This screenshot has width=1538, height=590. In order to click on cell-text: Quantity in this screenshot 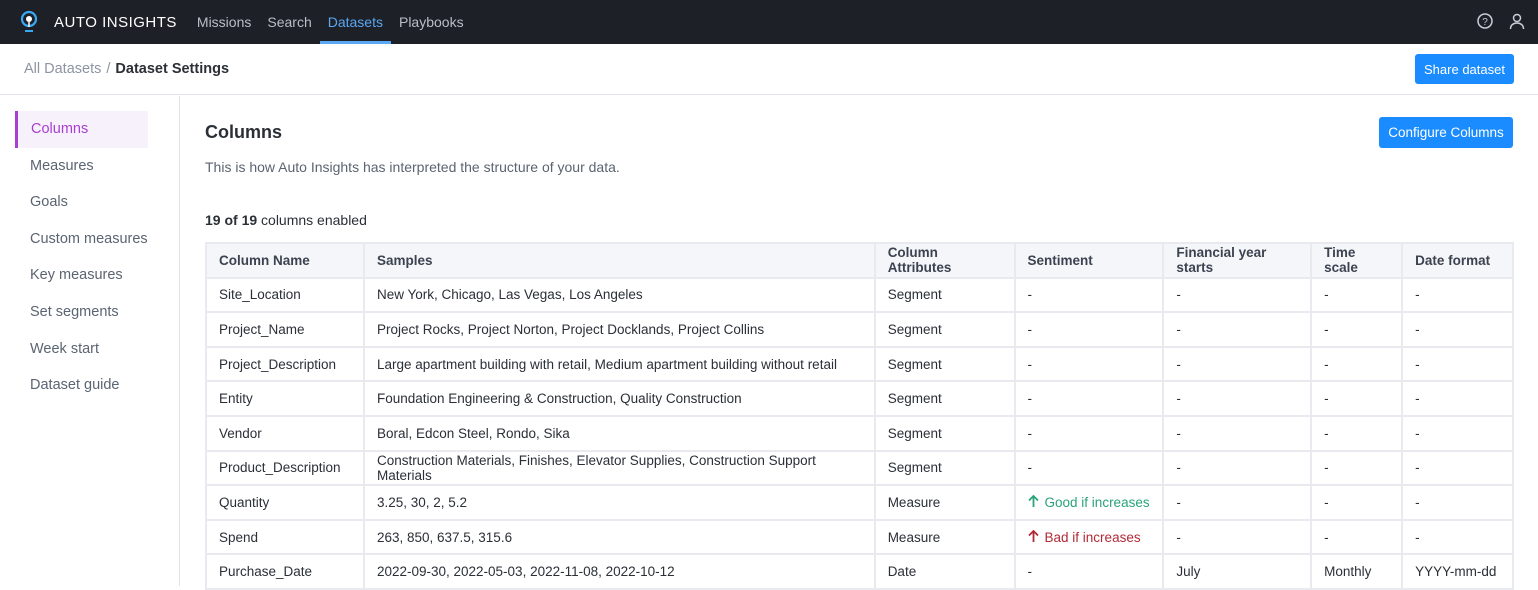, I will do `click(244, 502)`.